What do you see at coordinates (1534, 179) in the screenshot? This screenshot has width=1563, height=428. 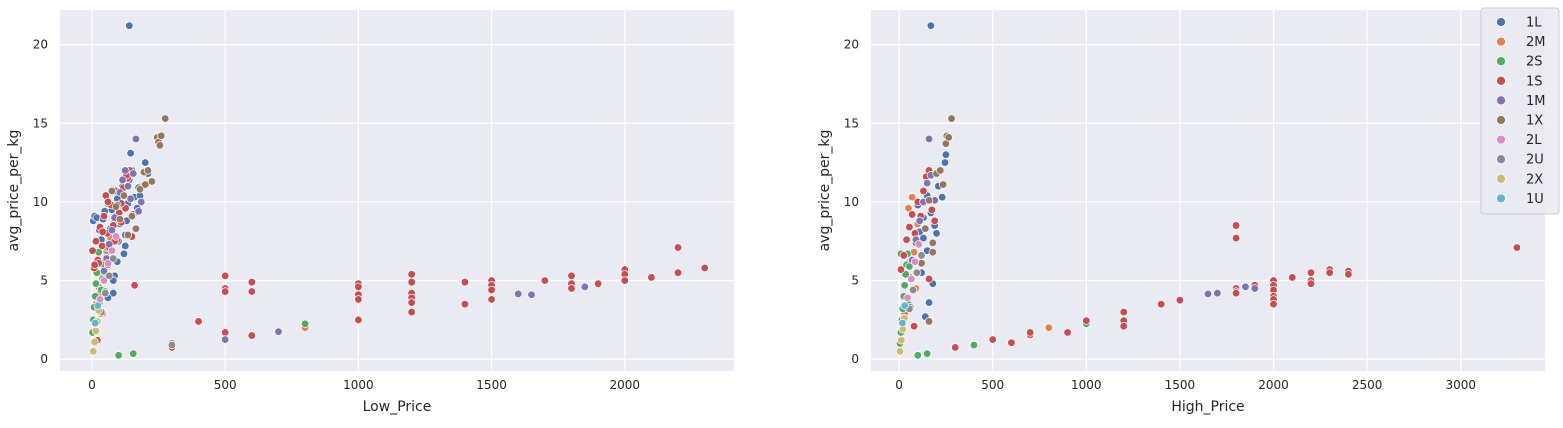 I see `legend-label: 2X` at bounding box center [1534, 179].